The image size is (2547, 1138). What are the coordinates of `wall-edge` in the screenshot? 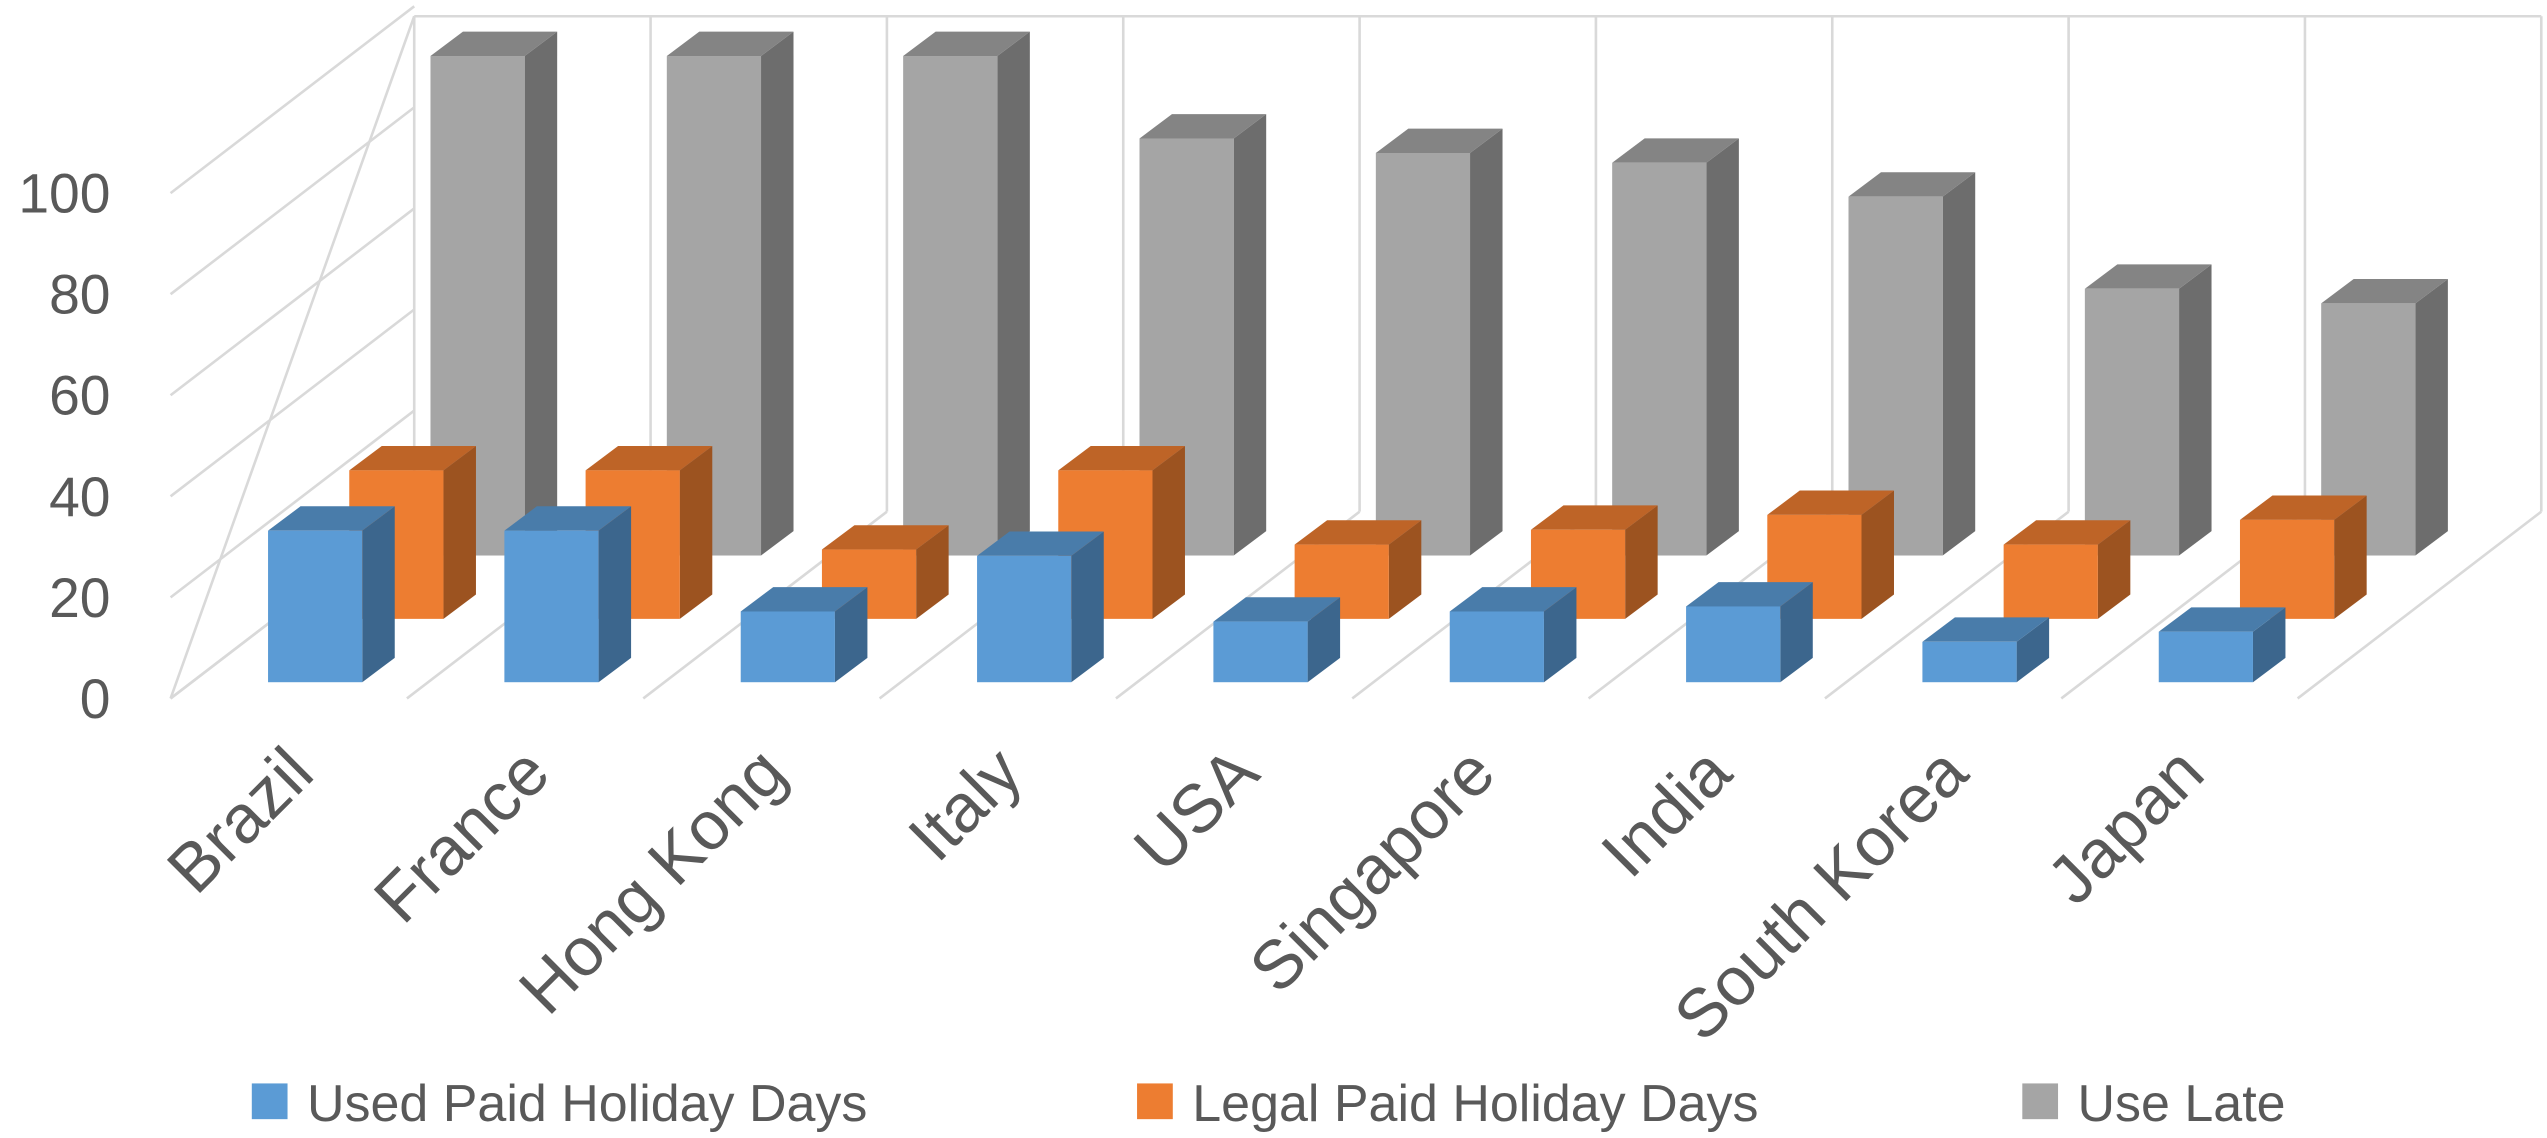 It's located at (292, 357).